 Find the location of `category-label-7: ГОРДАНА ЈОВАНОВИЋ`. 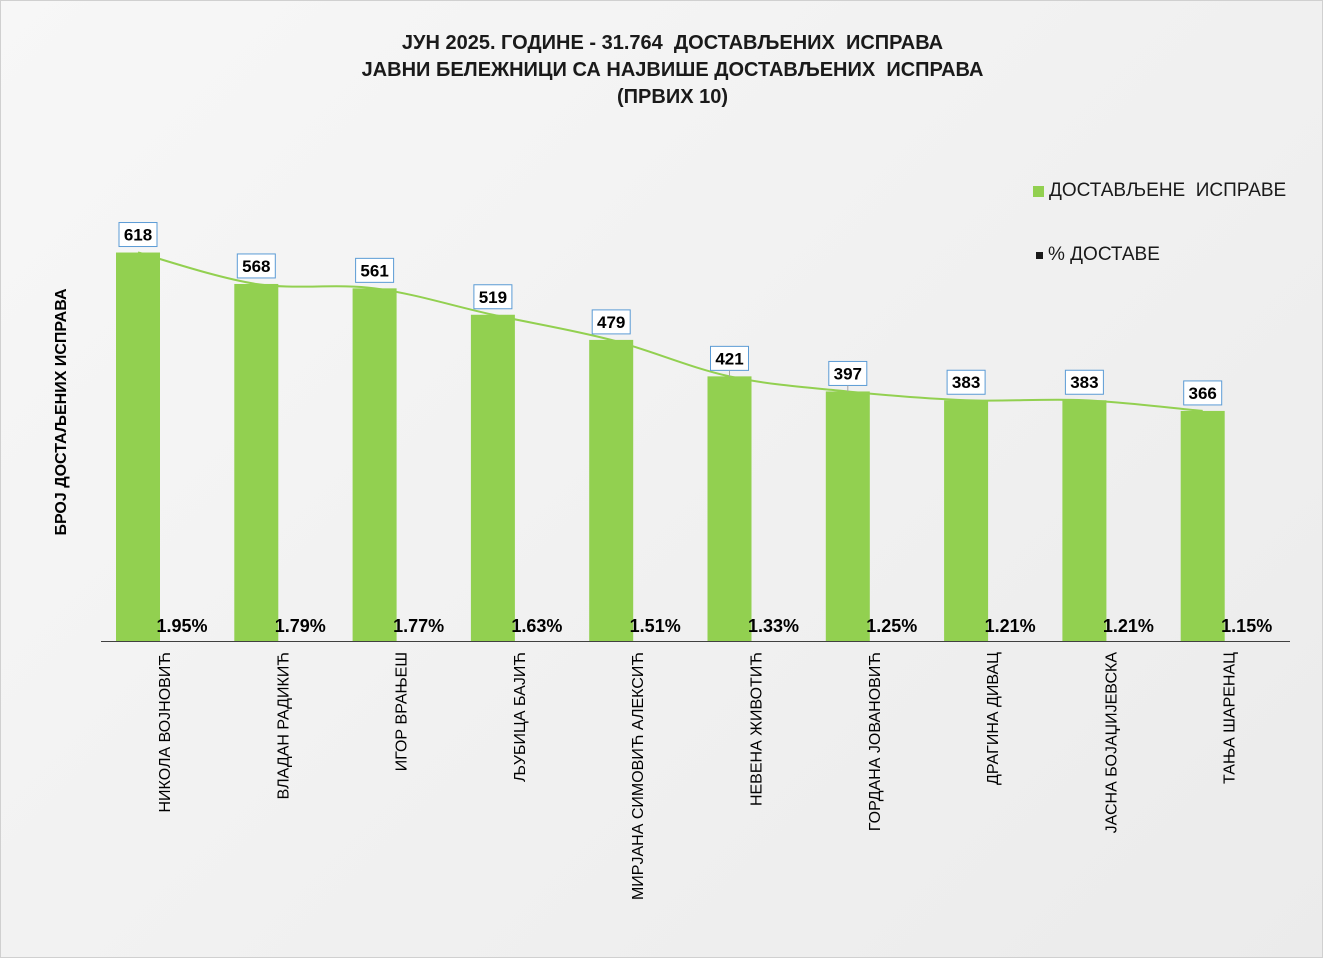

category-label-7: ГОРДАНА ЈОВАНОВИЋ is located at coordinates (875, 741).